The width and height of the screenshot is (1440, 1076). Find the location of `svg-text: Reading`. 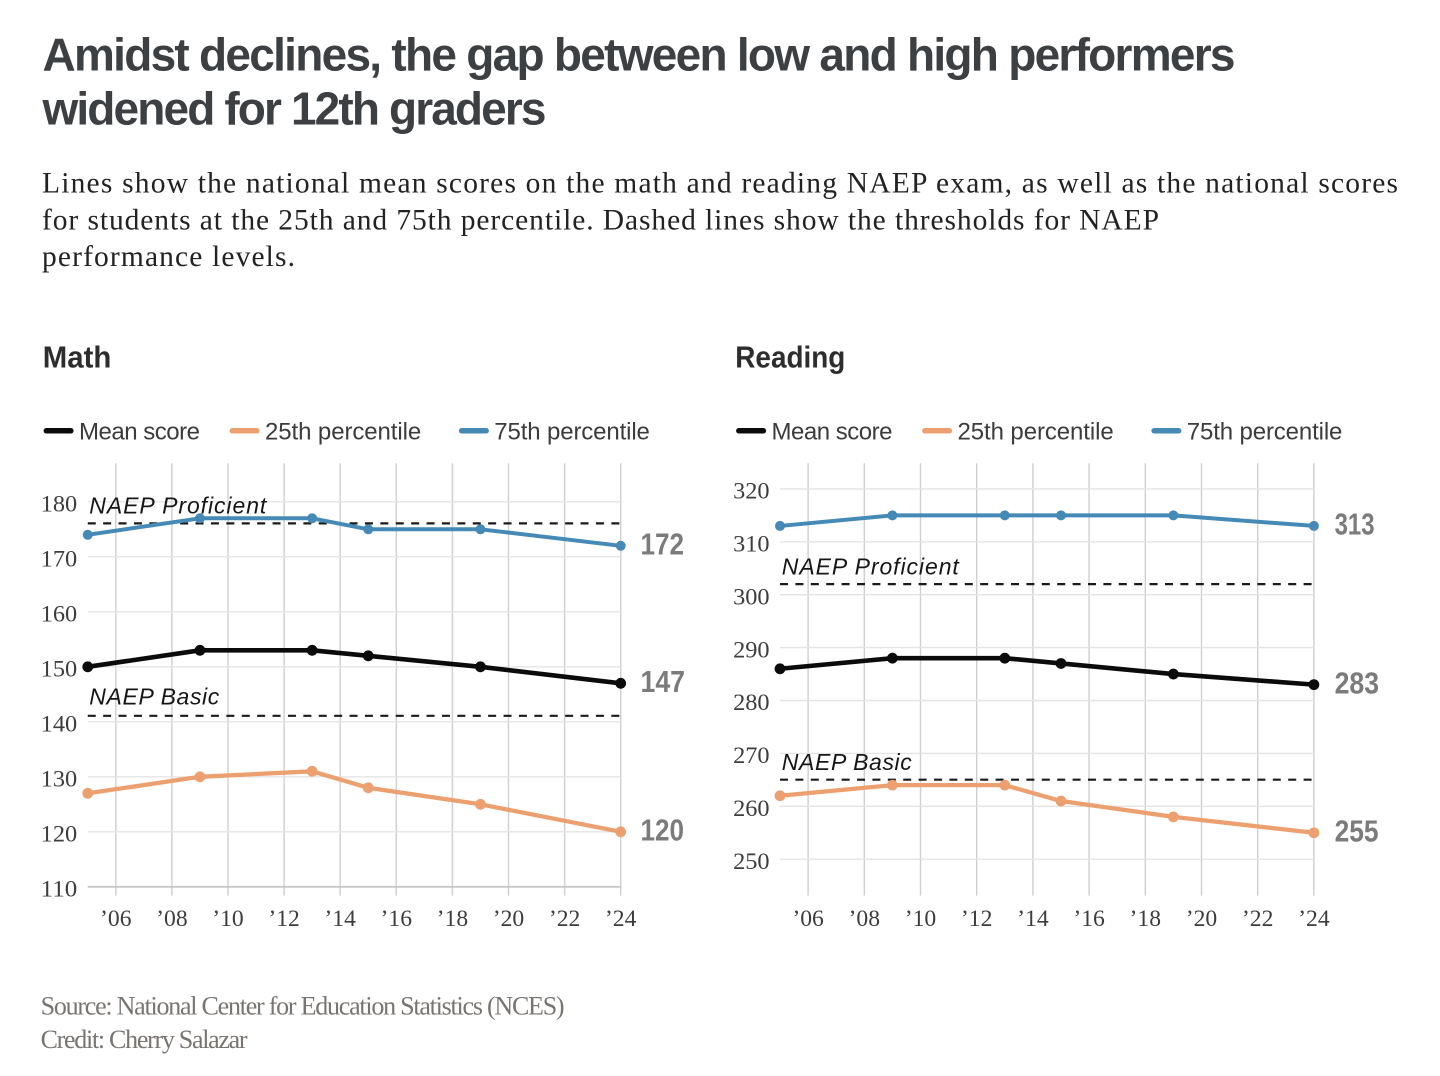

svg-text: Reading is located at coordinates (790, 357).